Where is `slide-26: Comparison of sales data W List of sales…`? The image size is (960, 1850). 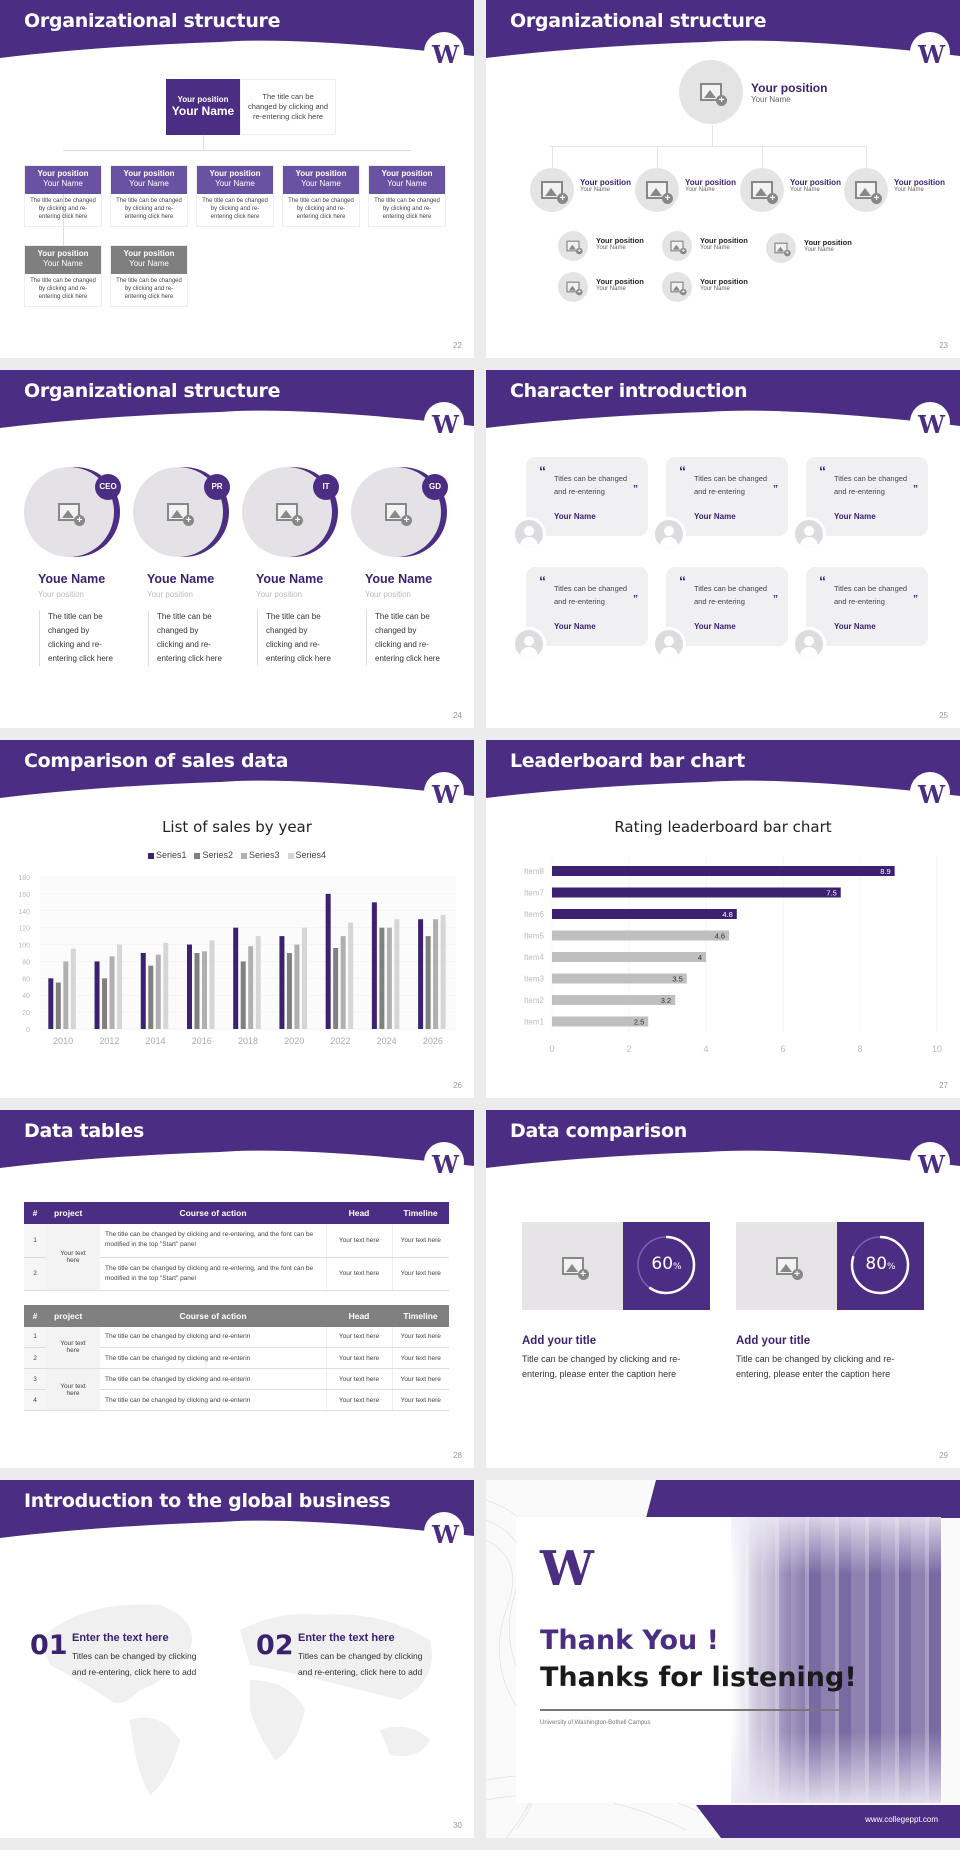 slide-26: Comparison of sales data W List of sales… is located at coordinates (237, 919).